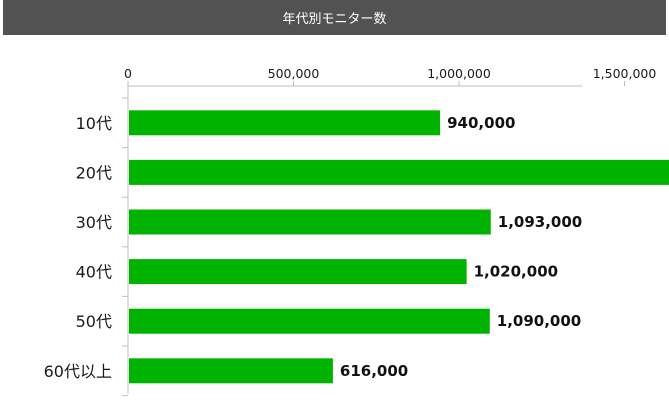 The image size is (669, 402). Describe the element at coordinates (128, 73) in the screenshot. I see `x-tick-label: 0` at that location.